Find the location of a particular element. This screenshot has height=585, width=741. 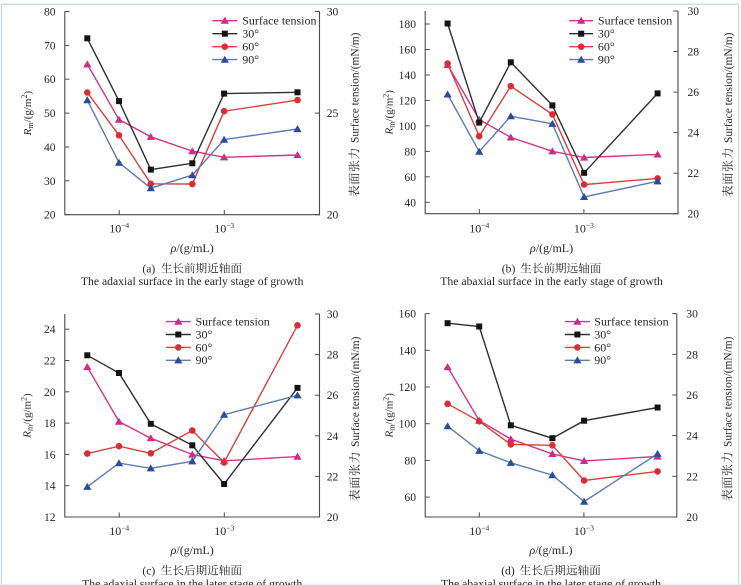

svg-text: 25 is located at coordinates (333, 113).